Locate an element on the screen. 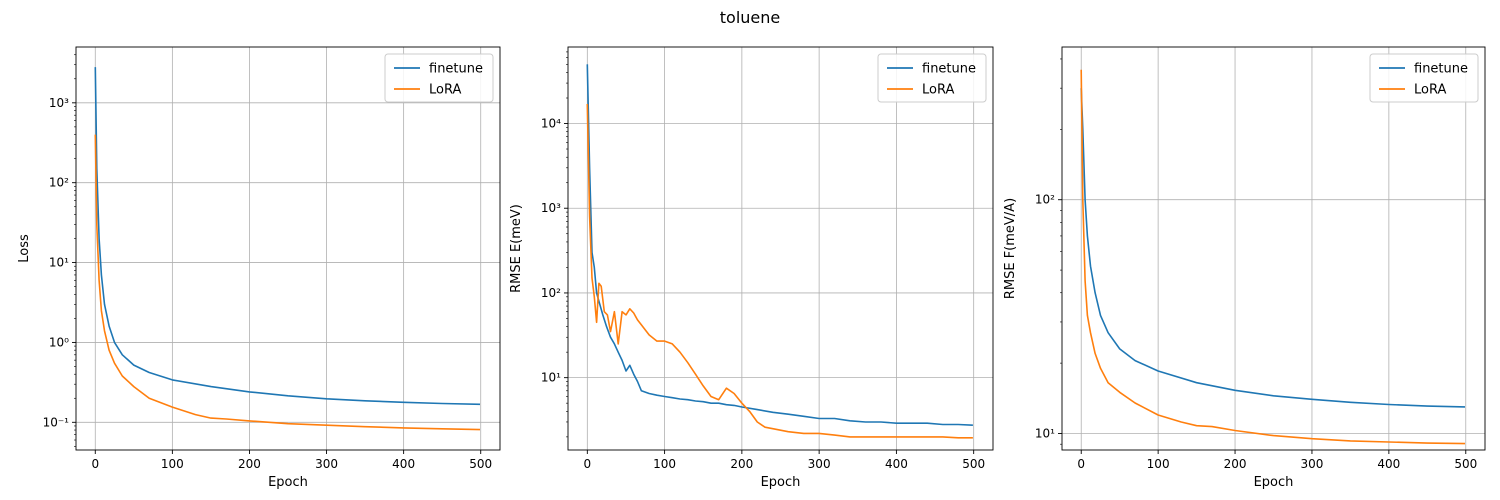 The height and width of the screenshot is (500, 1500). y-tick-label: 10⁰ is located at coordinates (59, 342).